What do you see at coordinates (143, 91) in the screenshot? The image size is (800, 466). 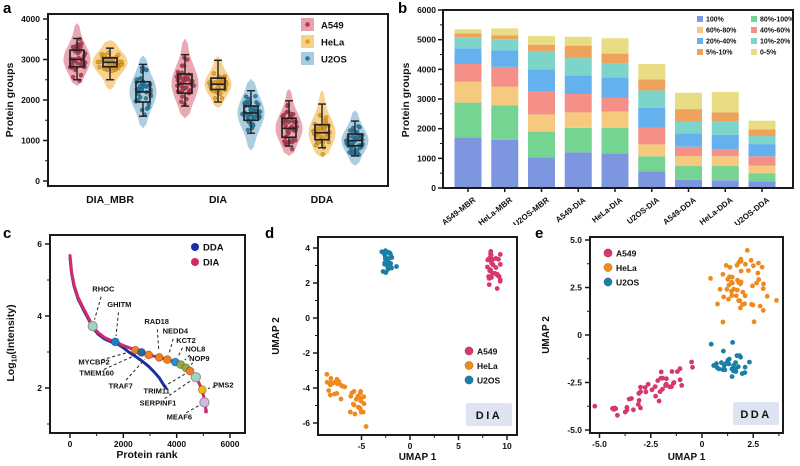 I see `u2os-points` at bounding box center [143, 91].